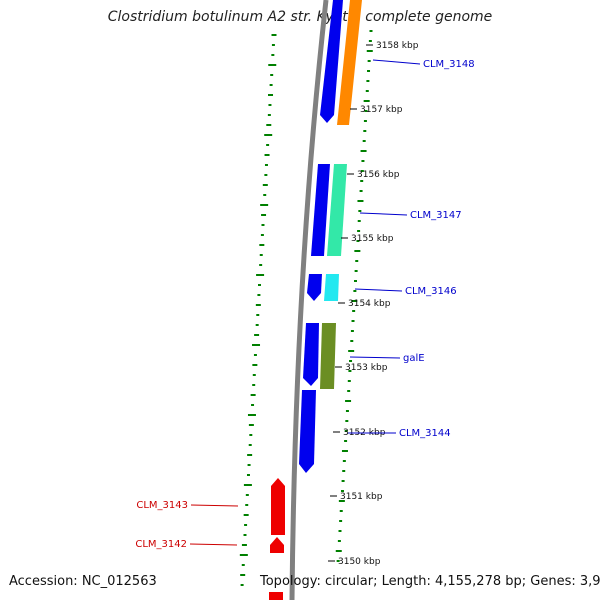 The height and width of the screenshot is (600, 600). Describe the element at coordinates (277, 545) in the screenshot. I see `gene-reverse-clm3142` at that location.